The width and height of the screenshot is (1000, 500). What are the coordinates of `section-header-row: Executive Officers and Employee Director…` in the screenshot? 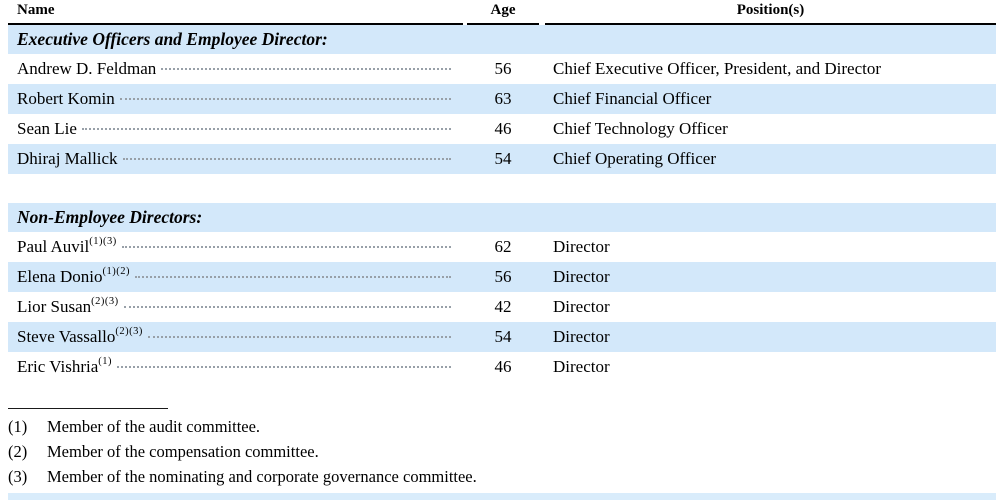 It's located at (502, 39).